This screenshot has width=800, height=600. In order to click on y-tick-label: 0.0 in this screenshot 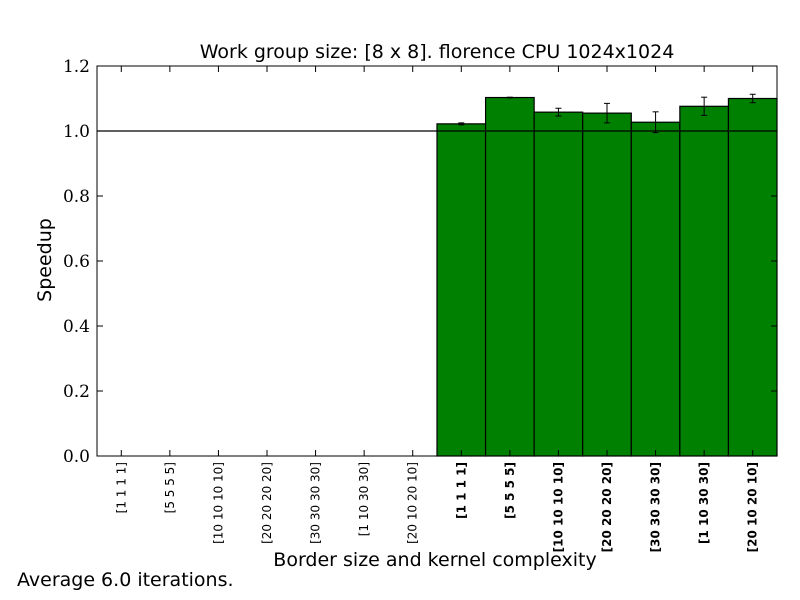, I will do `click(76, 457)`.